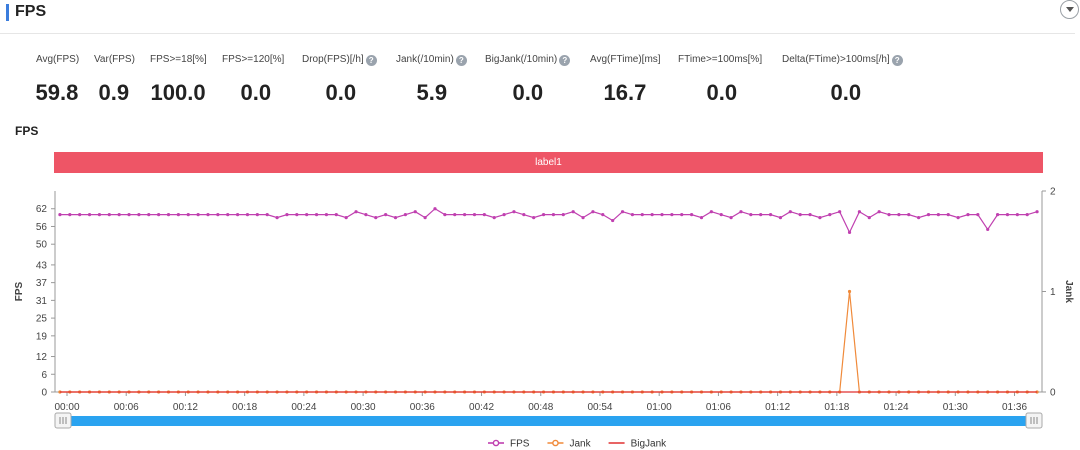  I want to click on x-tick-label: 00:48, so click(540, 407).